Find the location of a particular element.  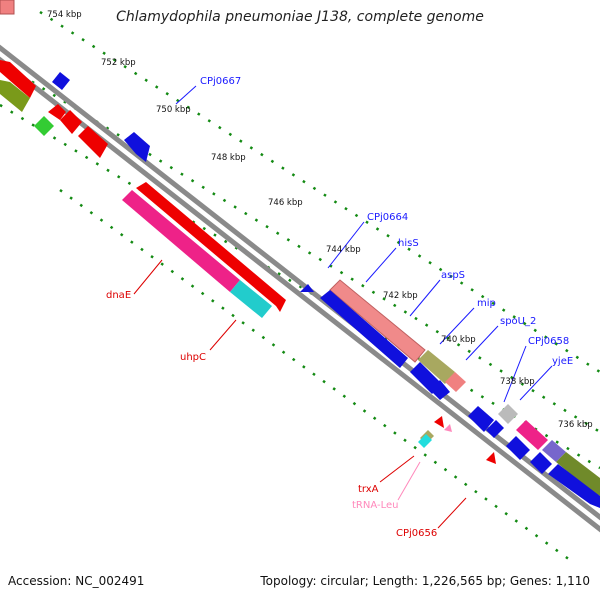

ruler-tick-label: 748 kbp is located at coordinates (228, 158).